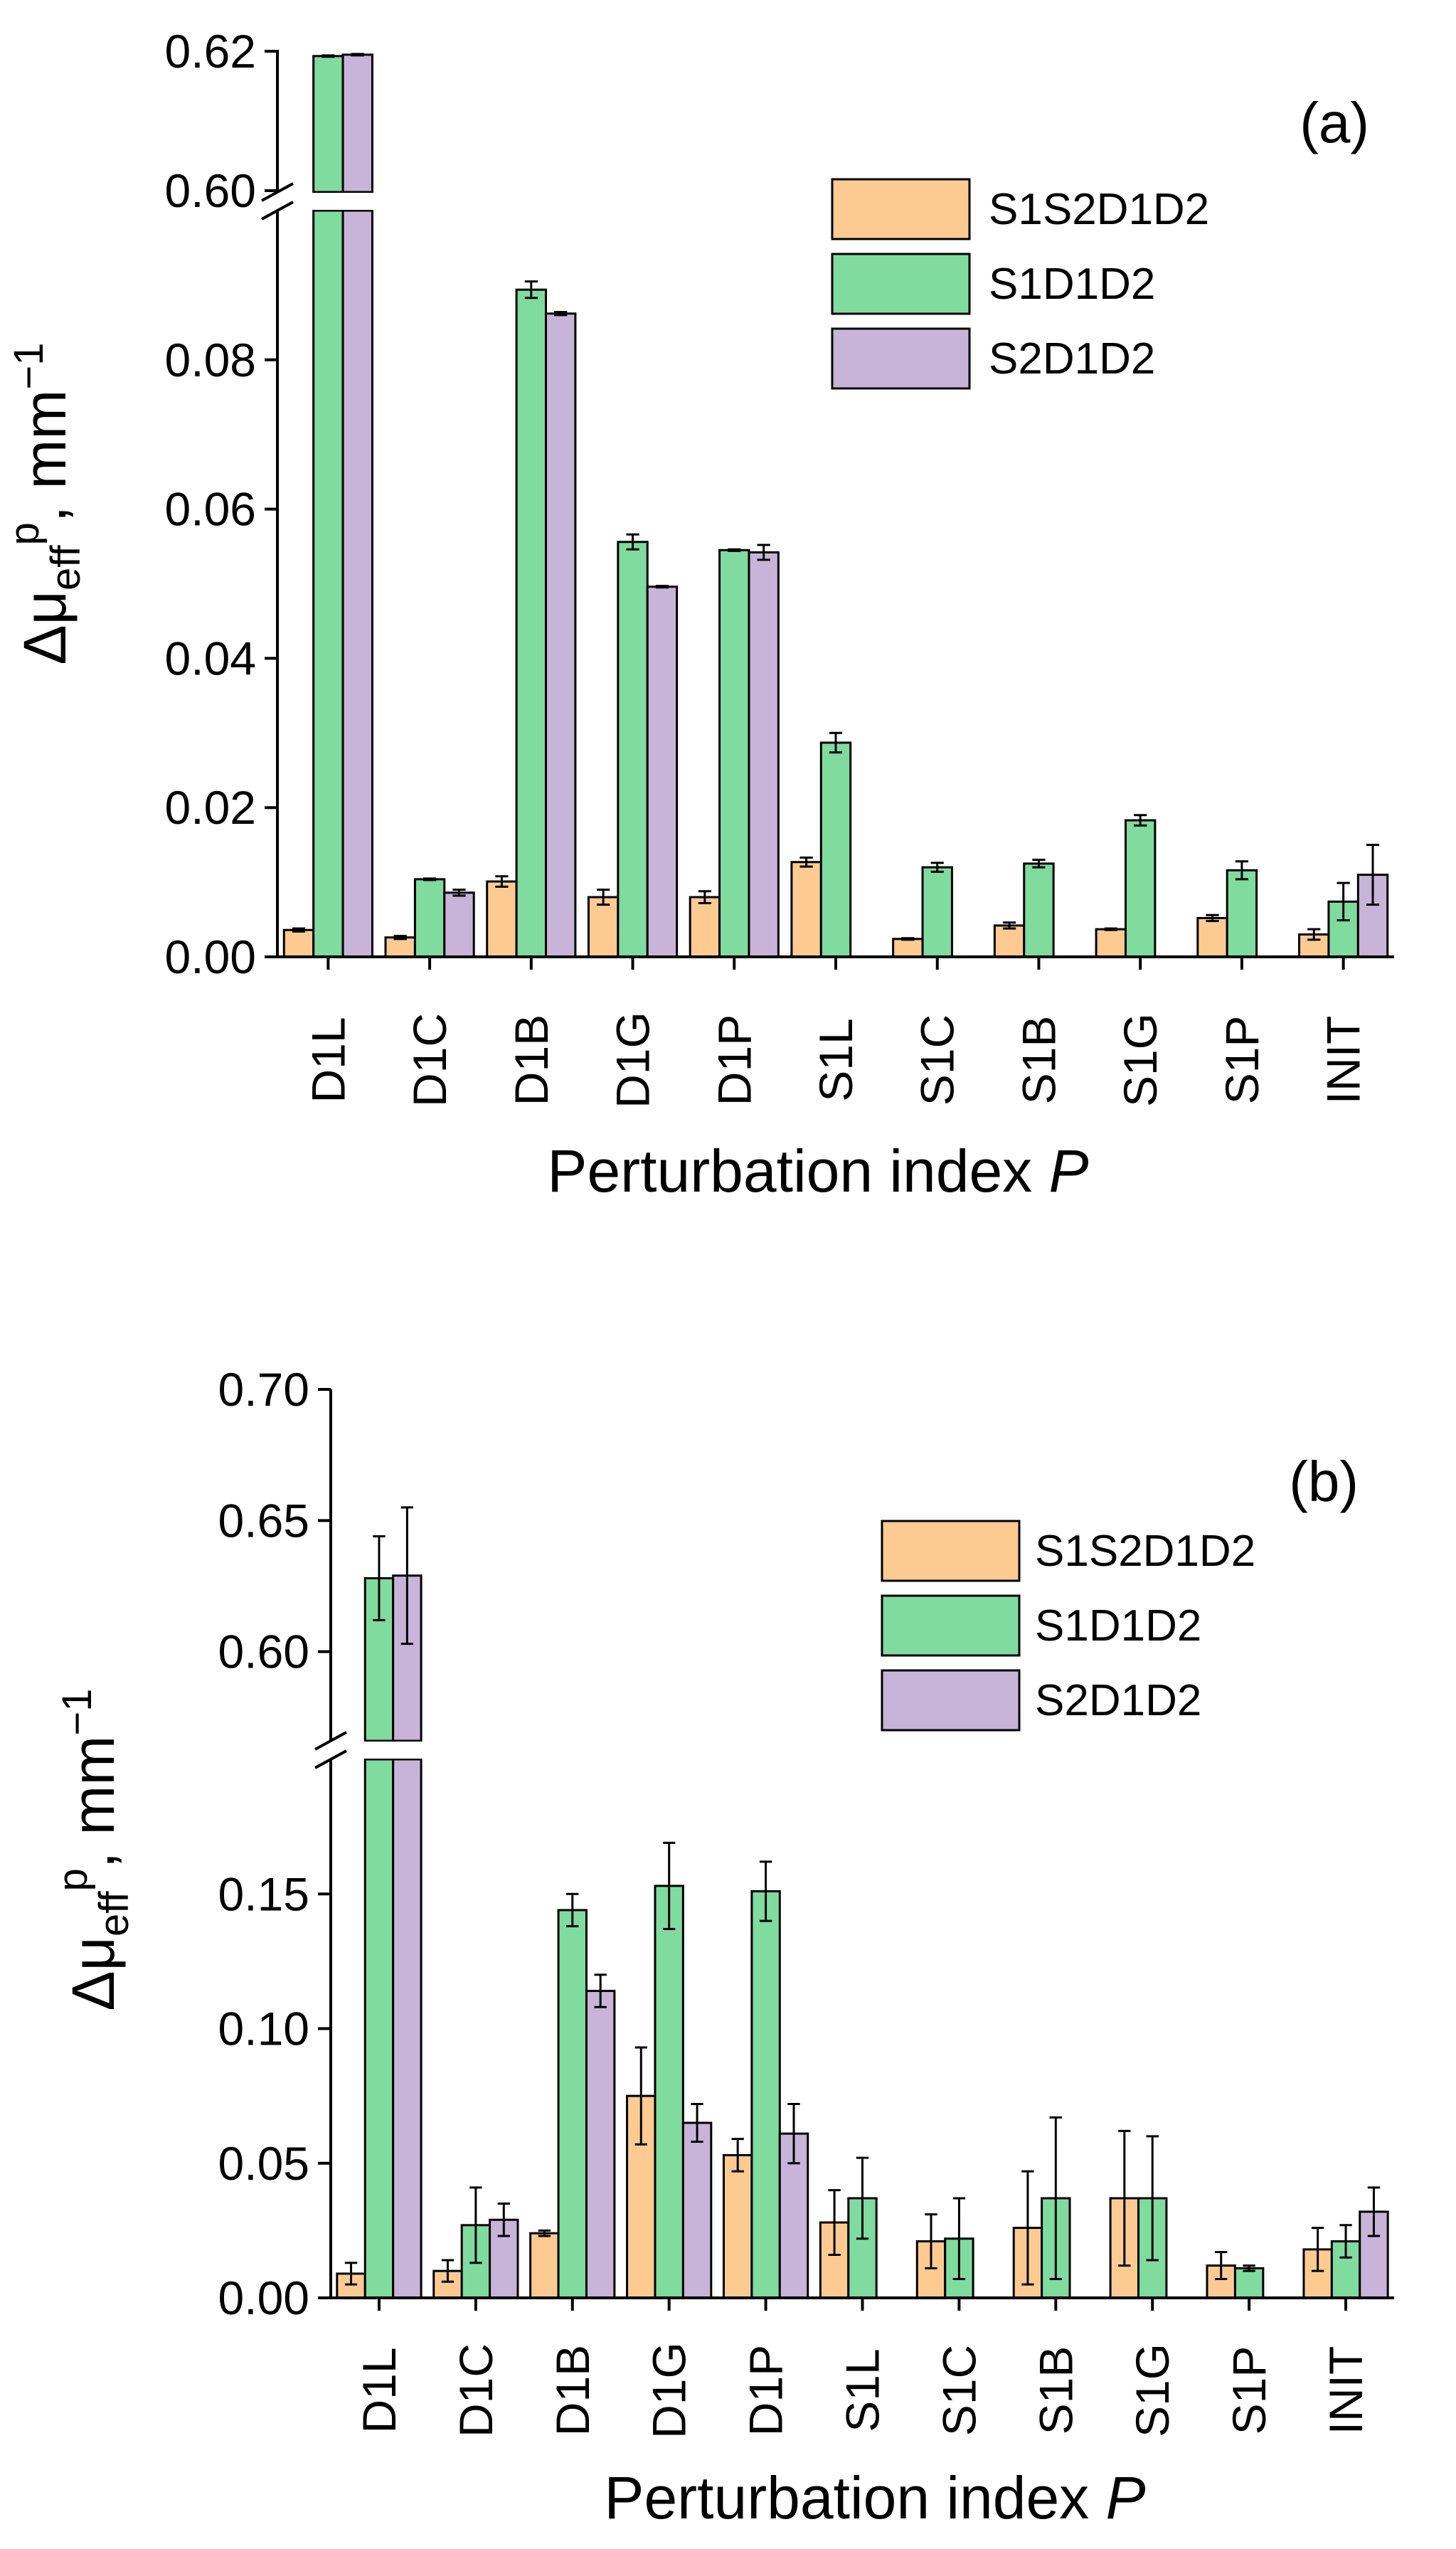 This screenshot has height=2549, width=1456. What do you see at coordinates (1212, 937) in the screenshot?
I see `bar-S1S2D1D2-S1P` at bounding box center [1212, 937].